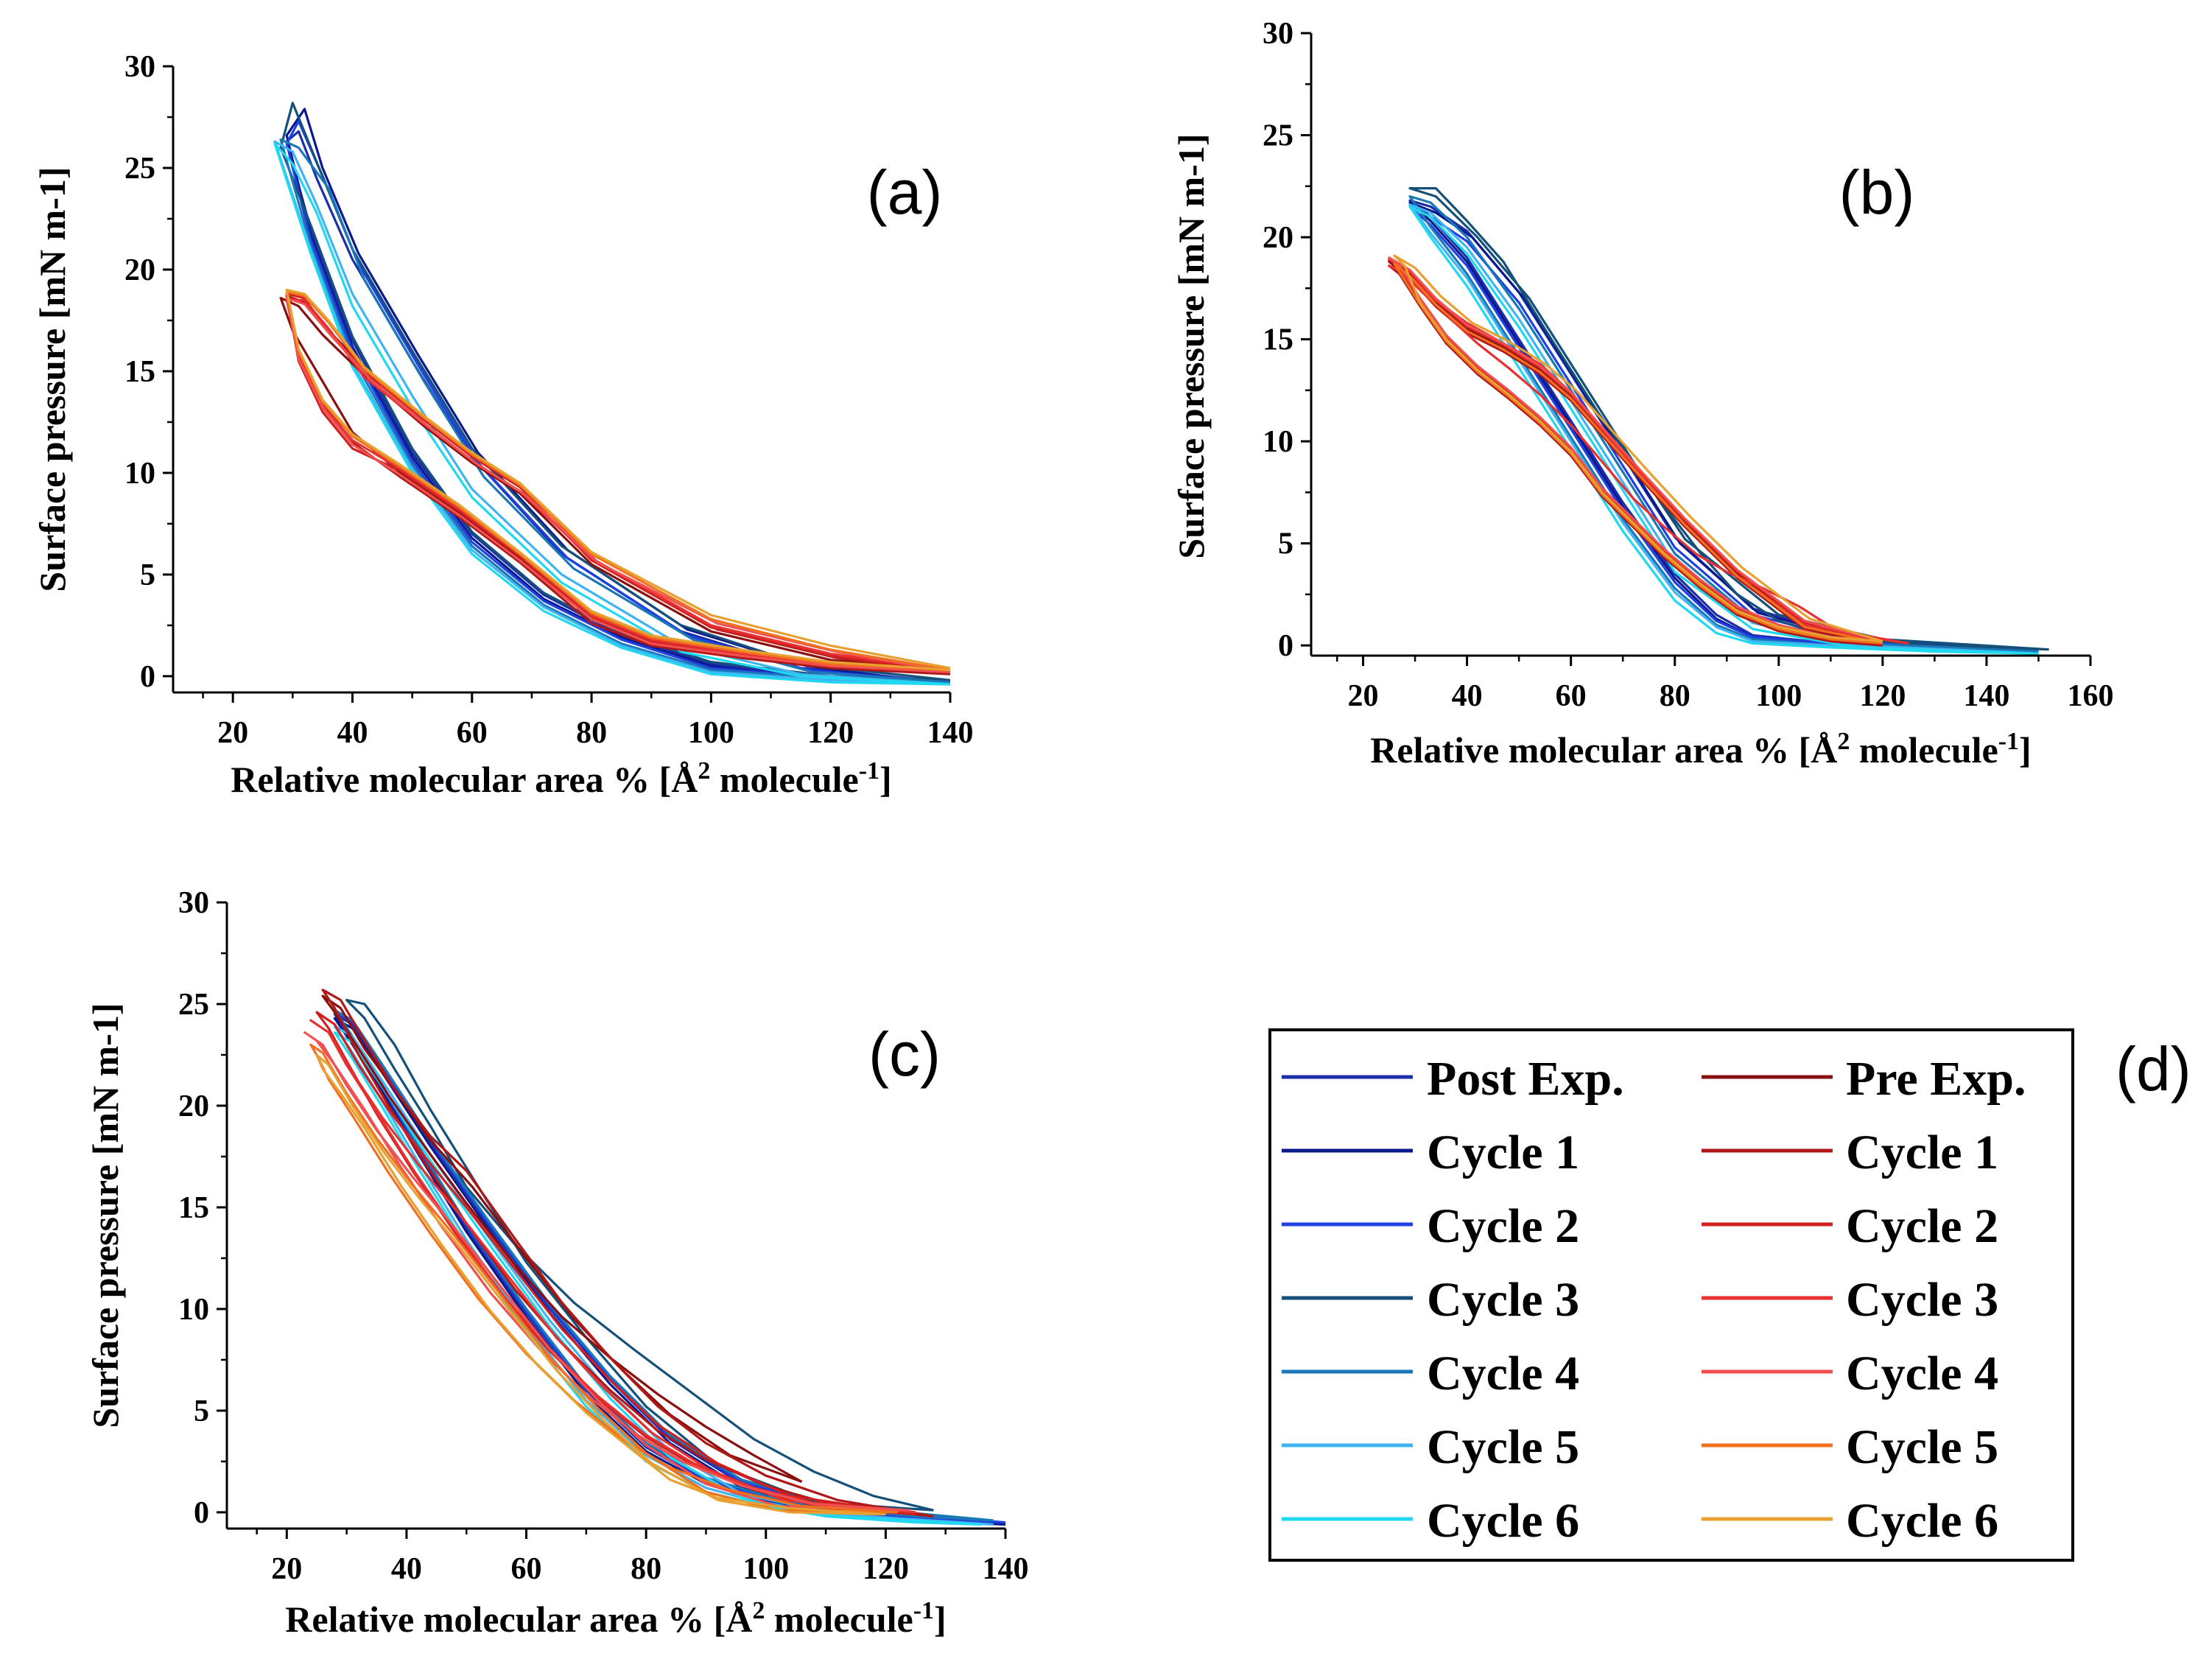 This screenshot has height=1656, width=2212. I want to click on panel-label-d: (d), so click(2153, 1069).